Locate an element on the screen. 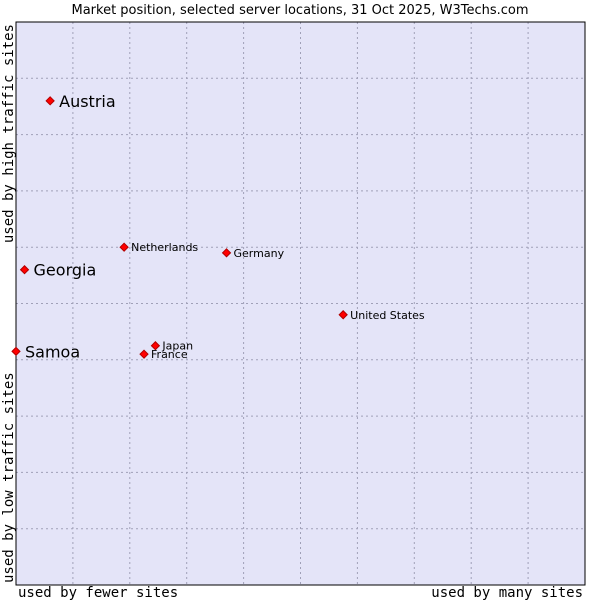  point-label: Georgia is located at coordinates (65, 270).